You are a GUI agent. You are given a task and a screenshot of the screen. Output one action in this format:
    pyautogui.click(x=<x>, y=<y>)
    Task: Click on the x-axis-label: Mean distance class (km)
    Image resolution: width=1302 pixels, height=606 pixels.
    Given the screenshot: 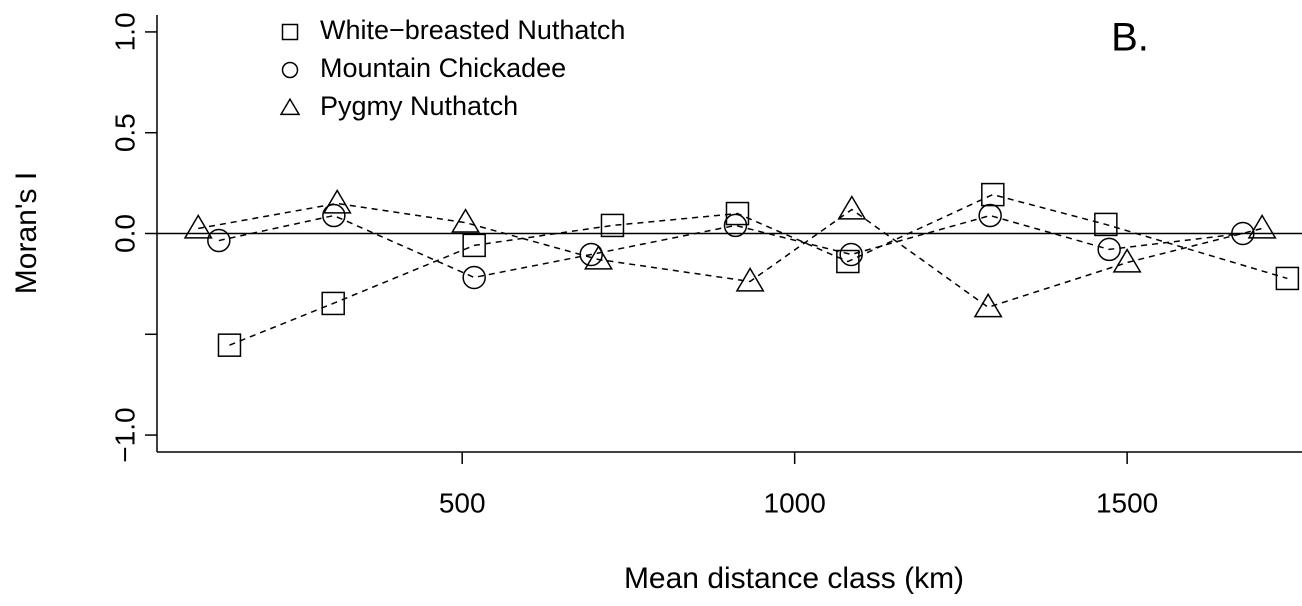 What is the action you would take?
    pyautogui.click(x=794, y=578)
    